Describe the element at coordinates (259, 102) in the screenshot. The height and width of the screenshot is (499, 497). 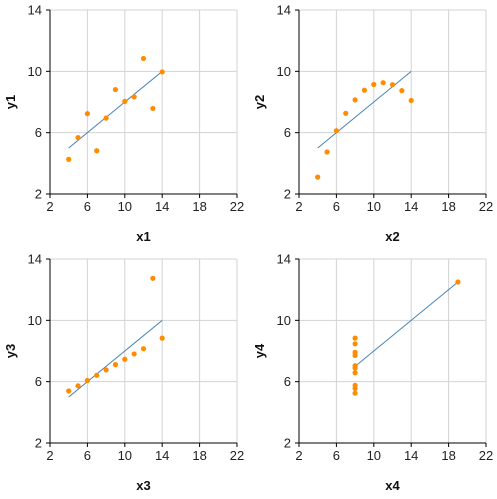
I see `y-axis-title: y2` at that location.